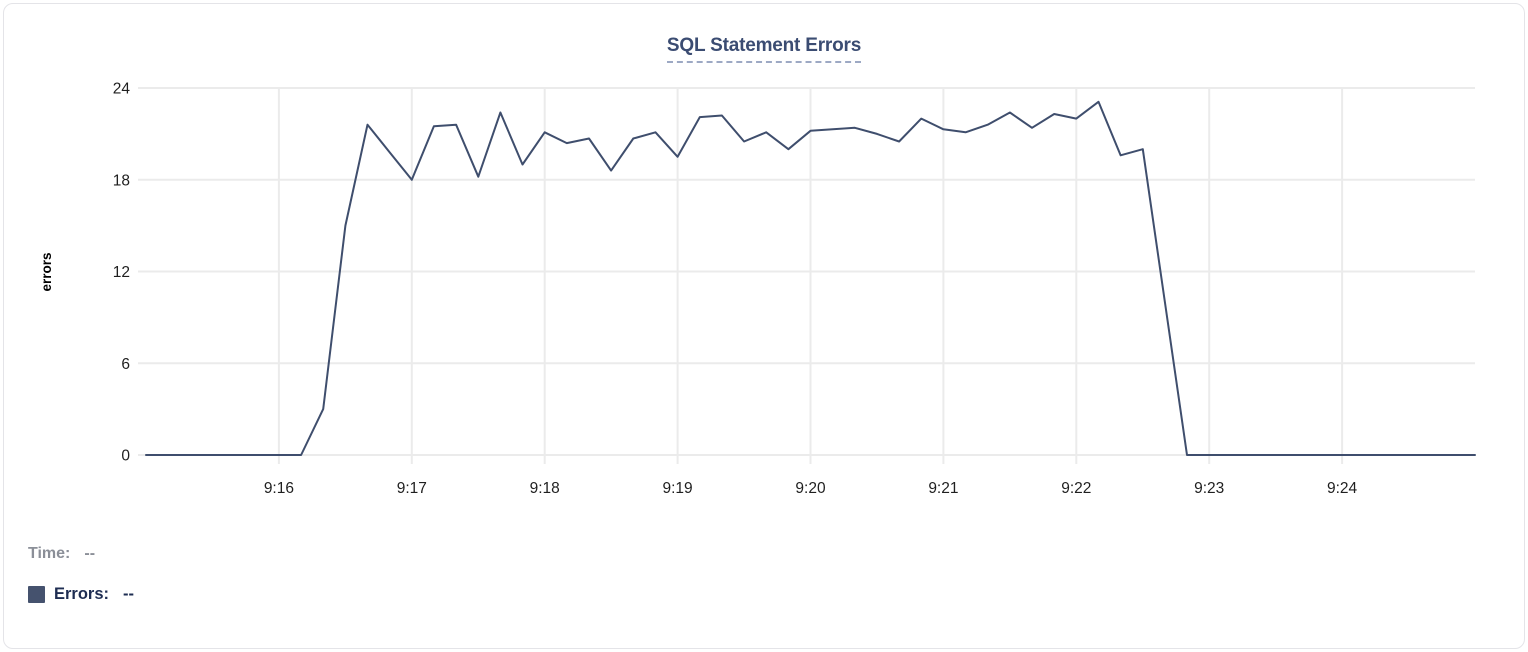 Image resolution: width=1528 pixels, height=652 pixels. What do you see at coordinates (1342, 488) in the screenshot?
I see `x-axis-tick-label: 9:24` at bounding box center [1342, 488].